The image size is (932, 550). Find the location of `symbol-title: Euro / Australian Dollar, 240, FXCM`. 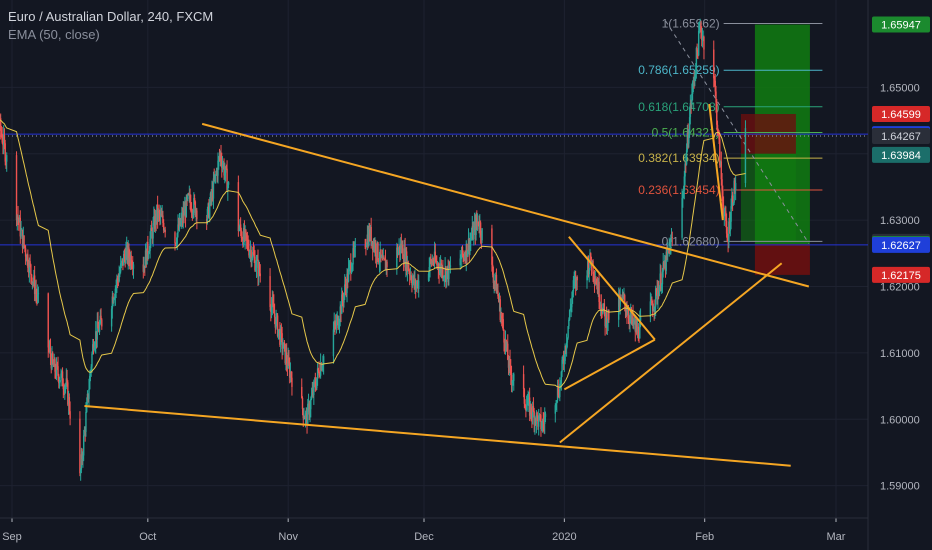

symbol-title: Euro / Australian Dollar, 240, FXCM is located at coordinates (111, 16).